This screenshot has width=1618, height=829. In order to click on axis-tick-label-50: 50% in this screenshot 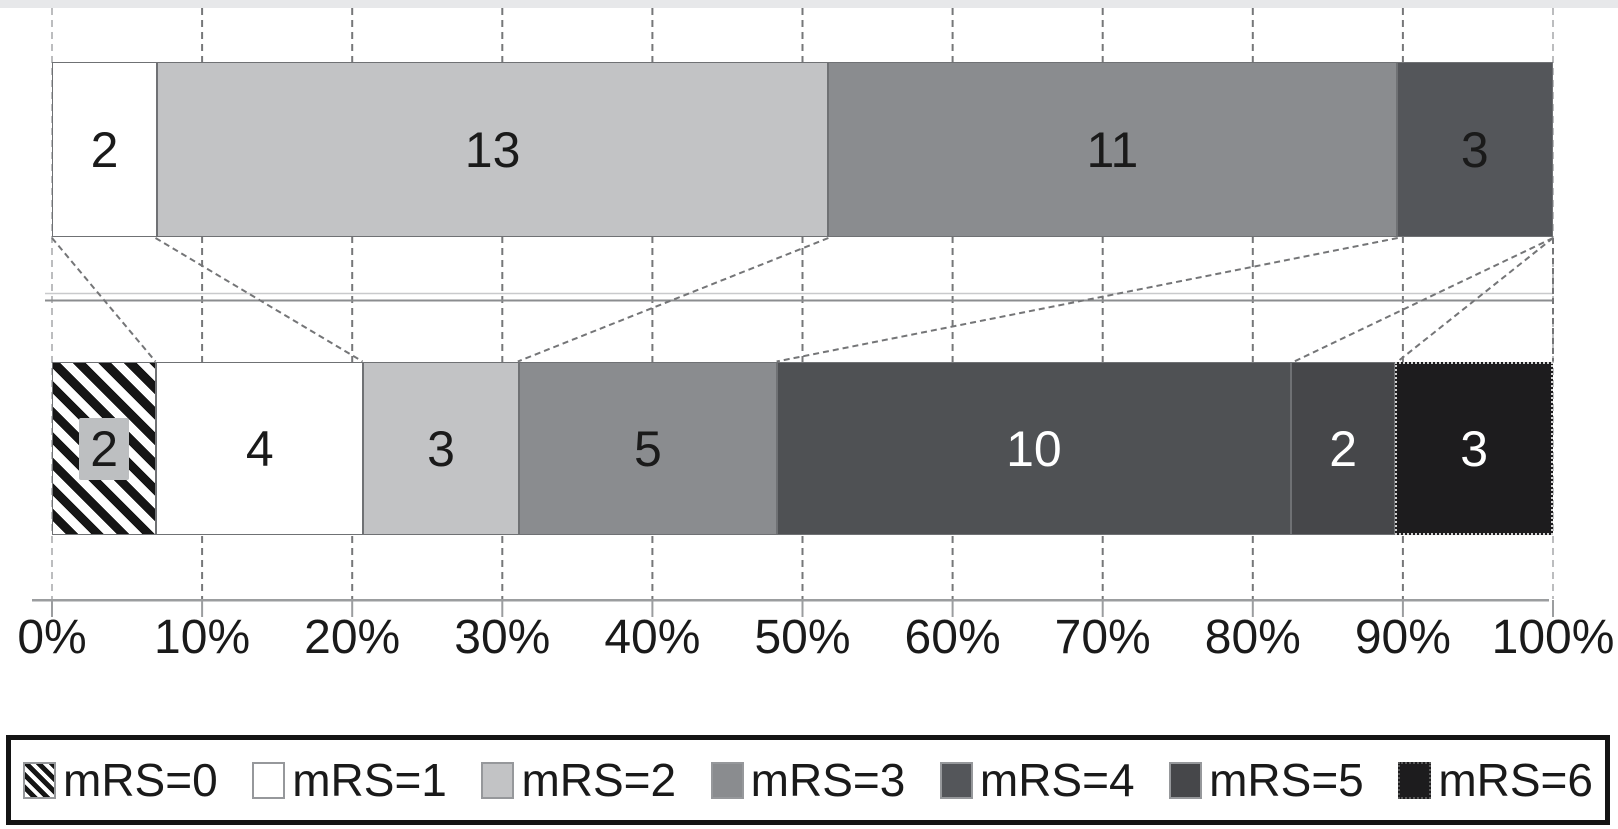, I will do `click(802, 637)`.